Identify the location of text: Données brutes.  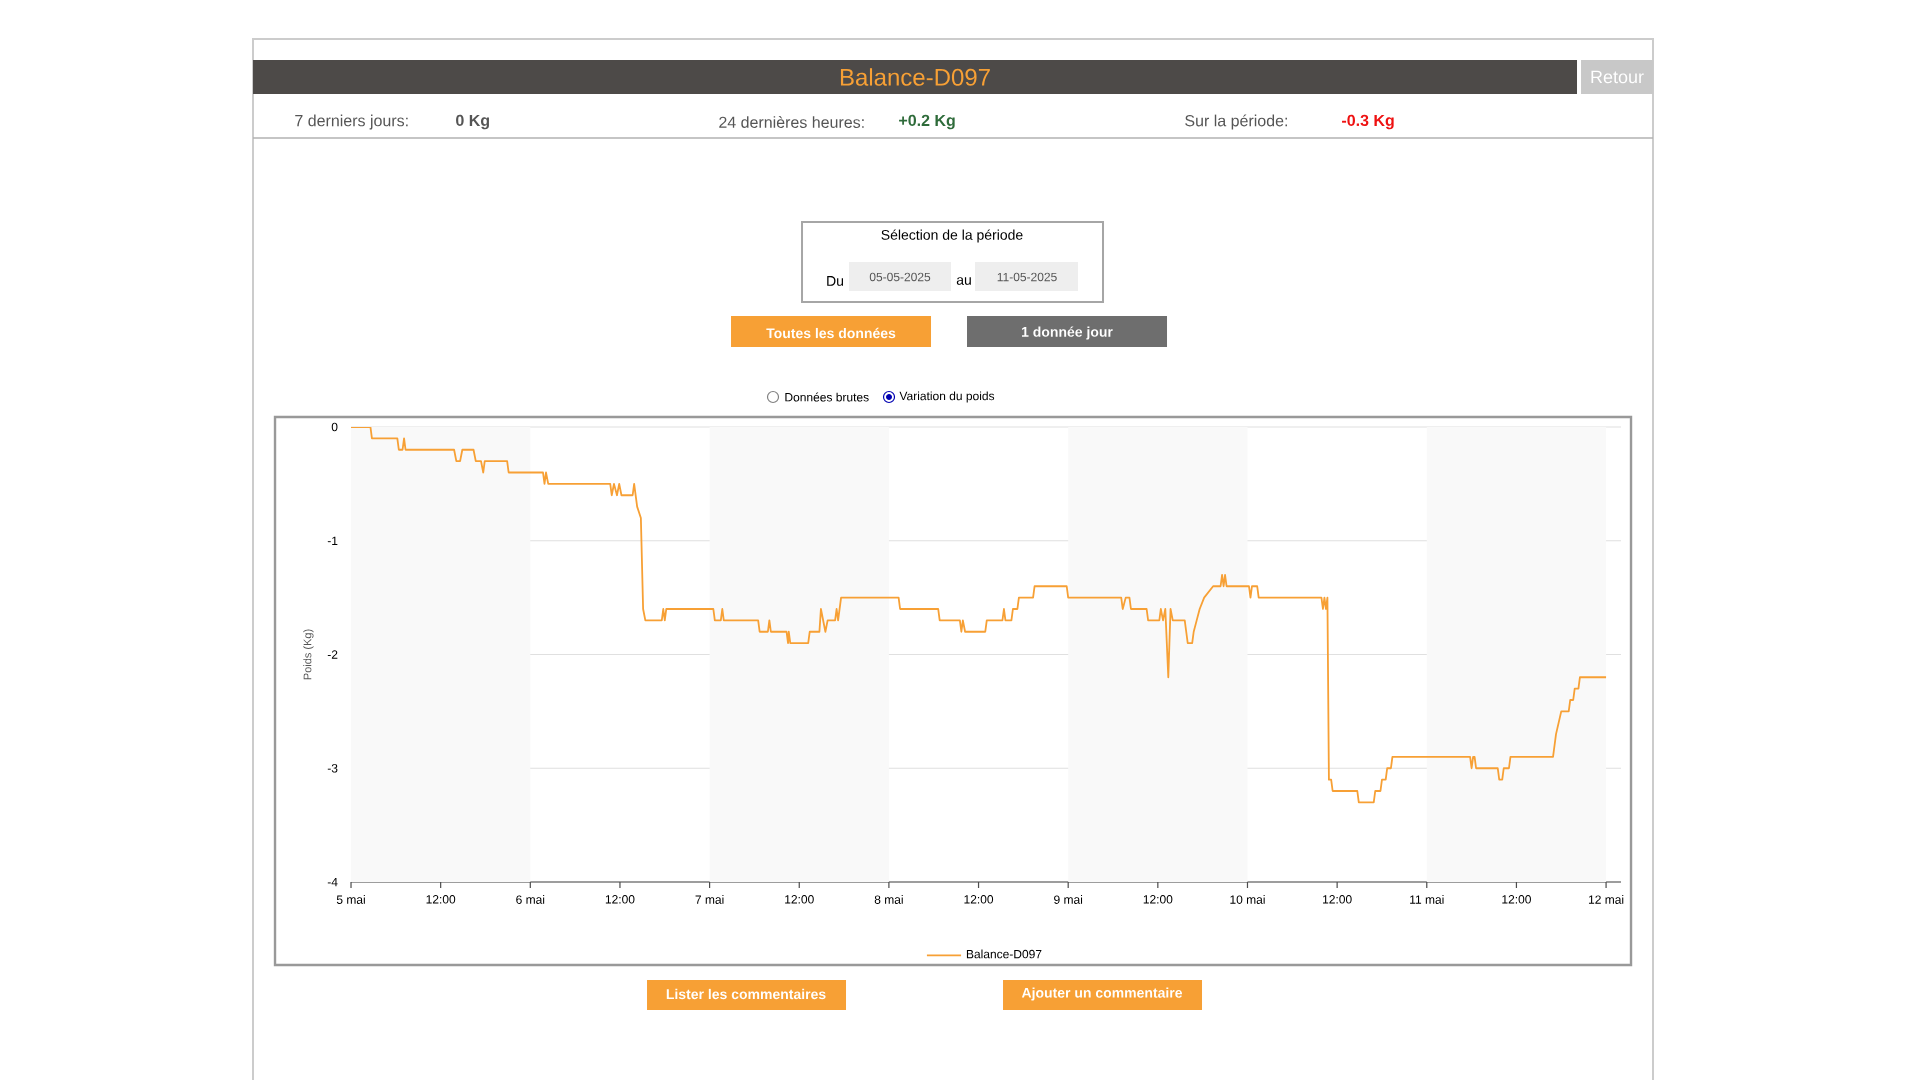
(827, 397).